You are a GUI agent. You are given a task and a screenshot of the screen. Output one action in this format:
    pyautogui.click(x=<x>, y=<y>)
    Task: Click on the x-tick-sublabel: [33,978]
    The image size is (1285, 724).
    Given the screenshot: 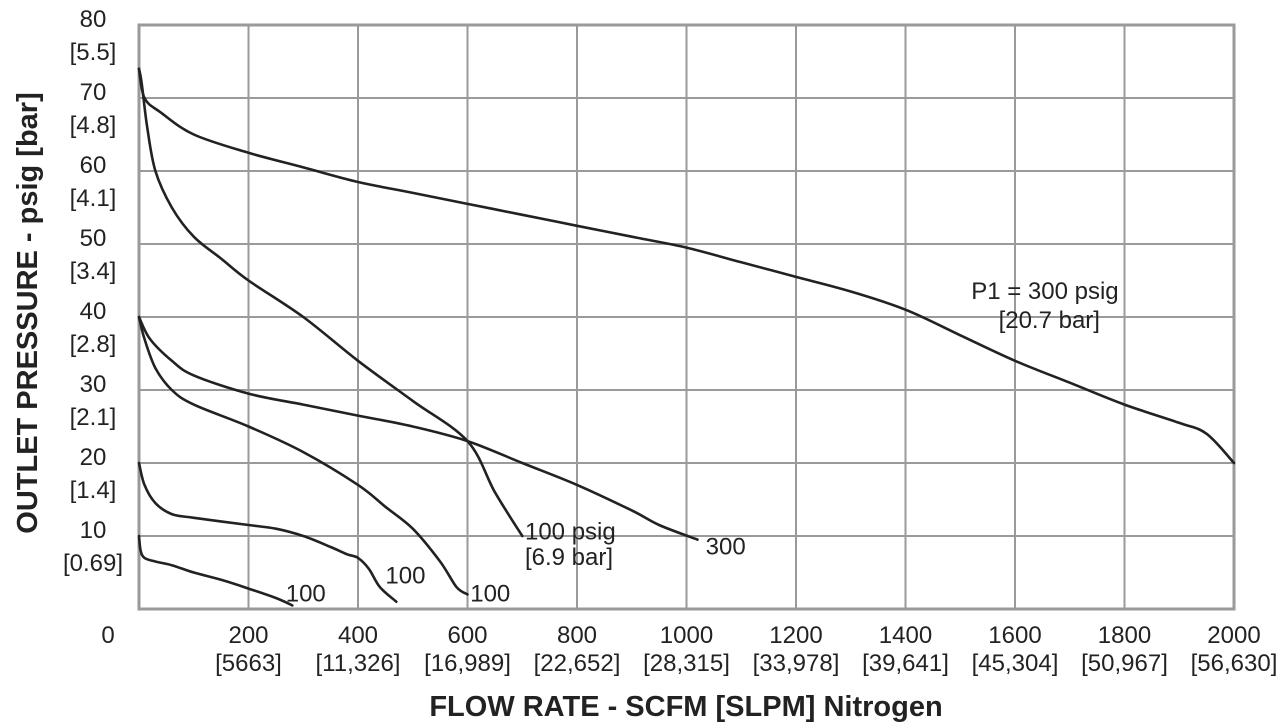 What is the action you would take?
    pyautogui.click(x=796, y=663)
    